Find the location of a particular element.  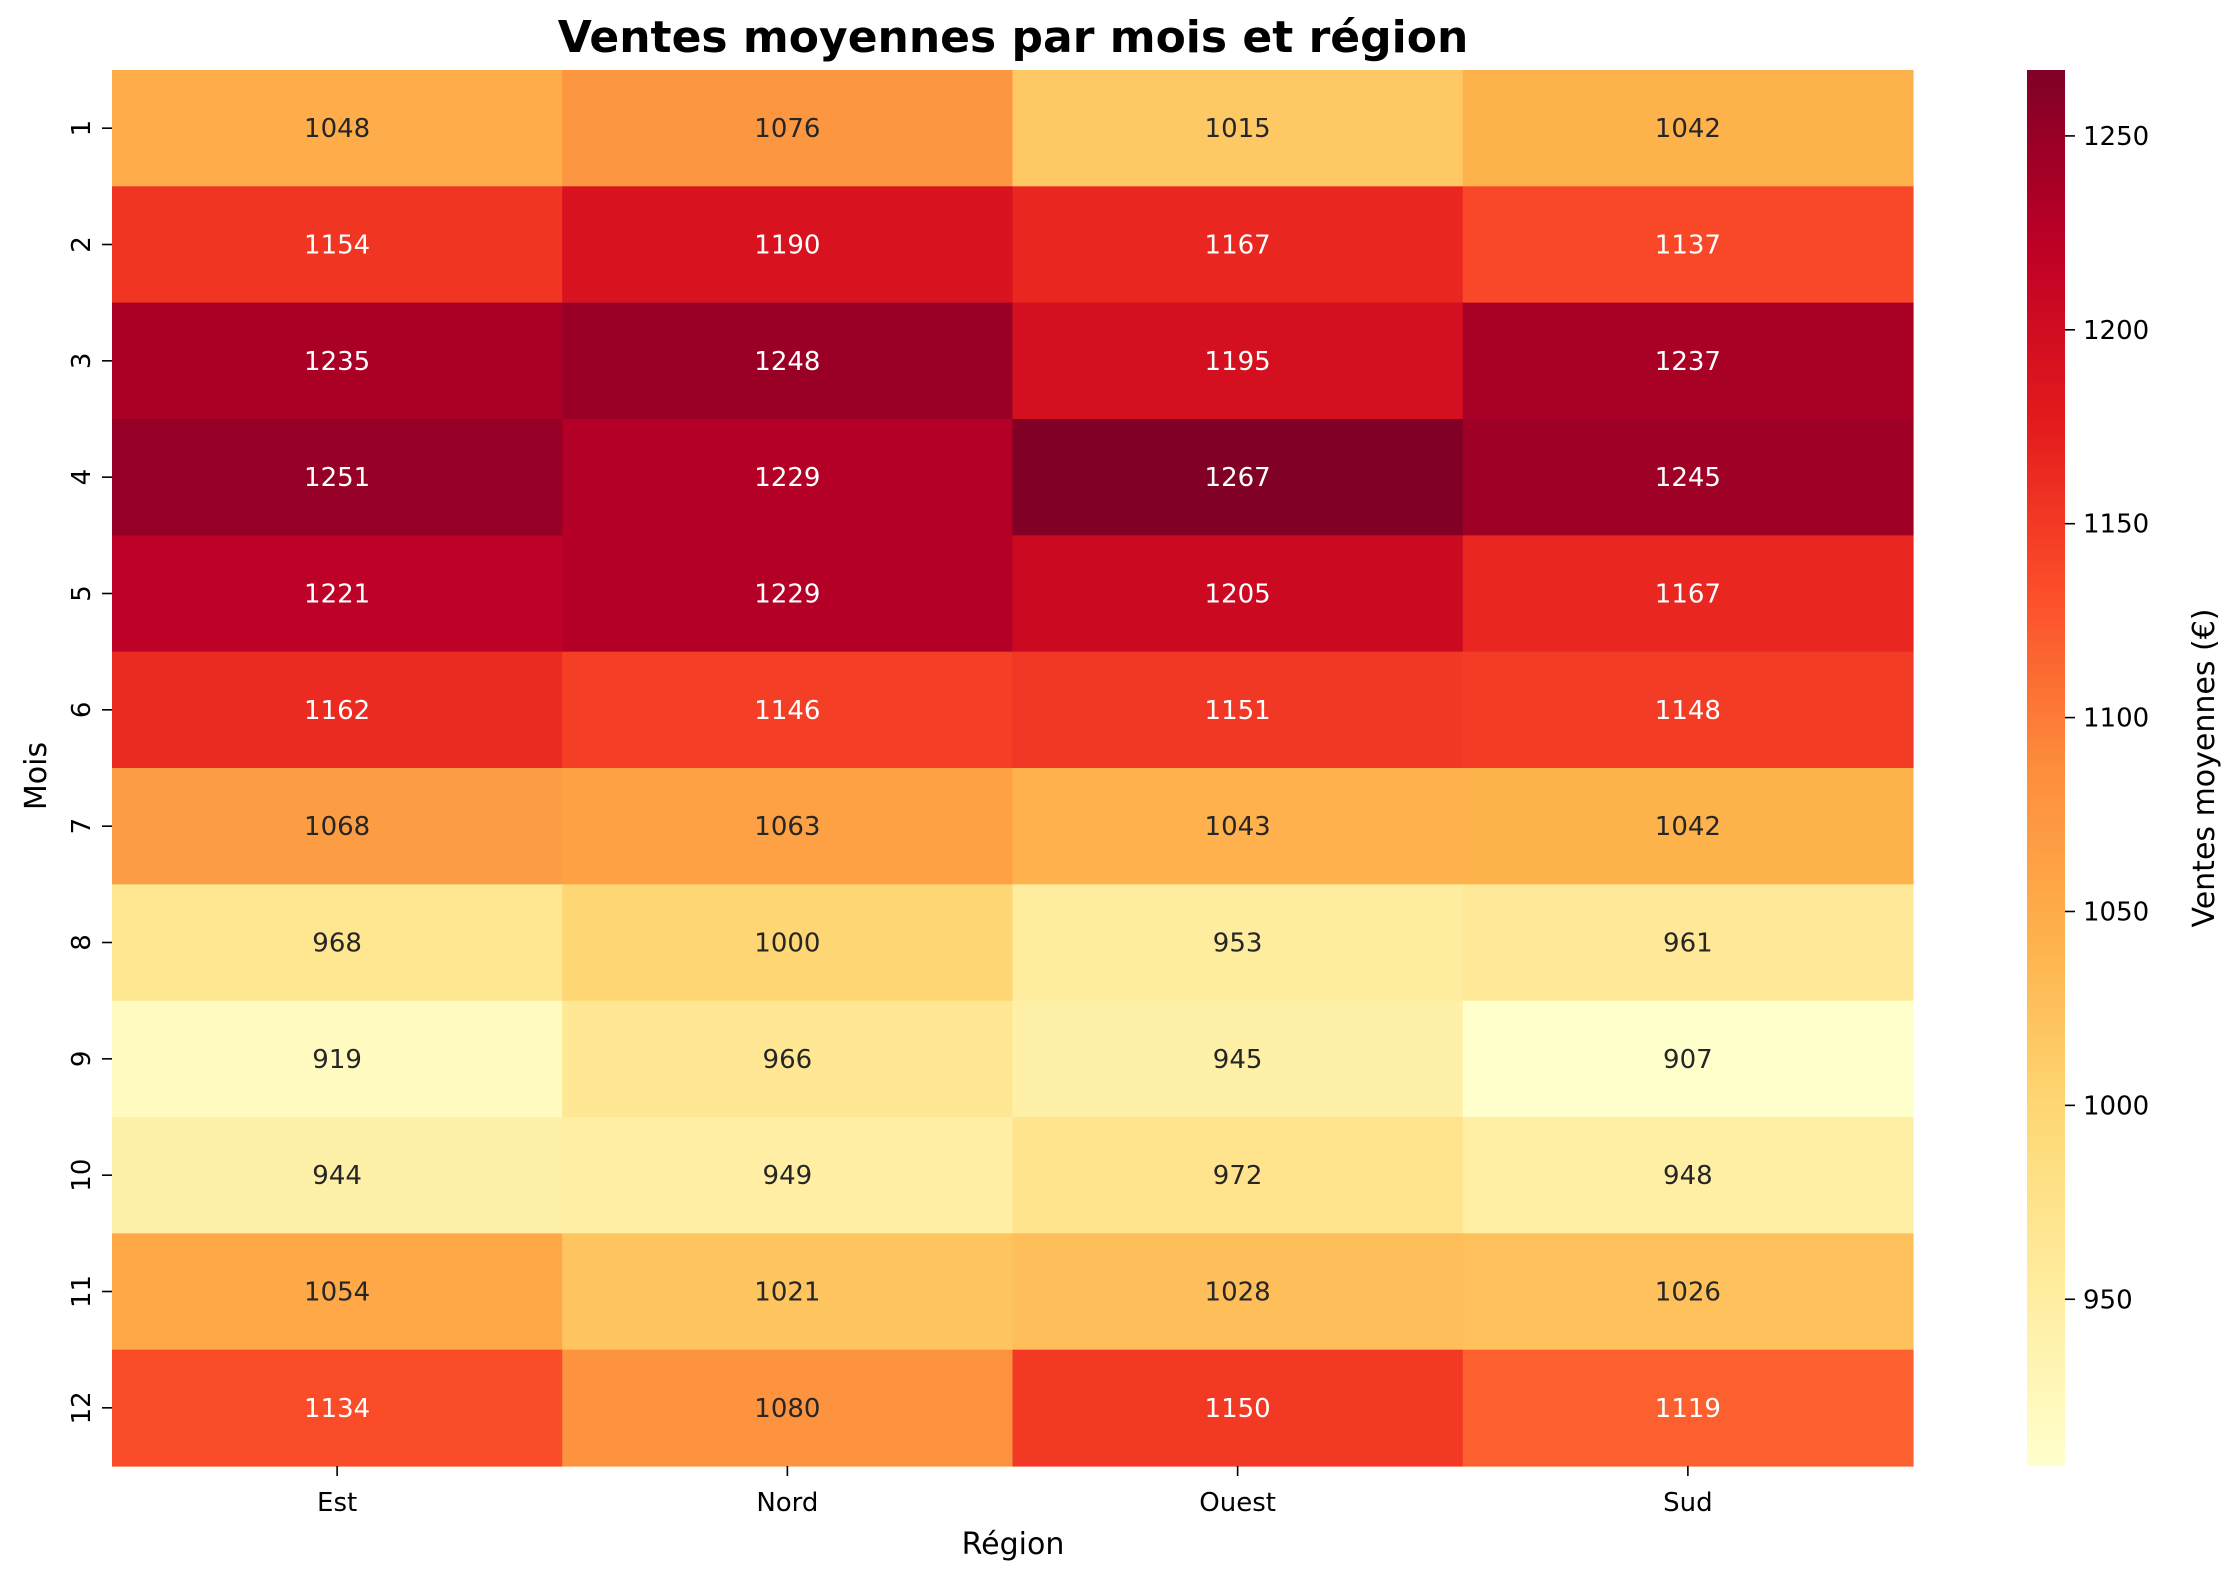

cell-value-label: 1150 is located at coordinates (1238, 1409).